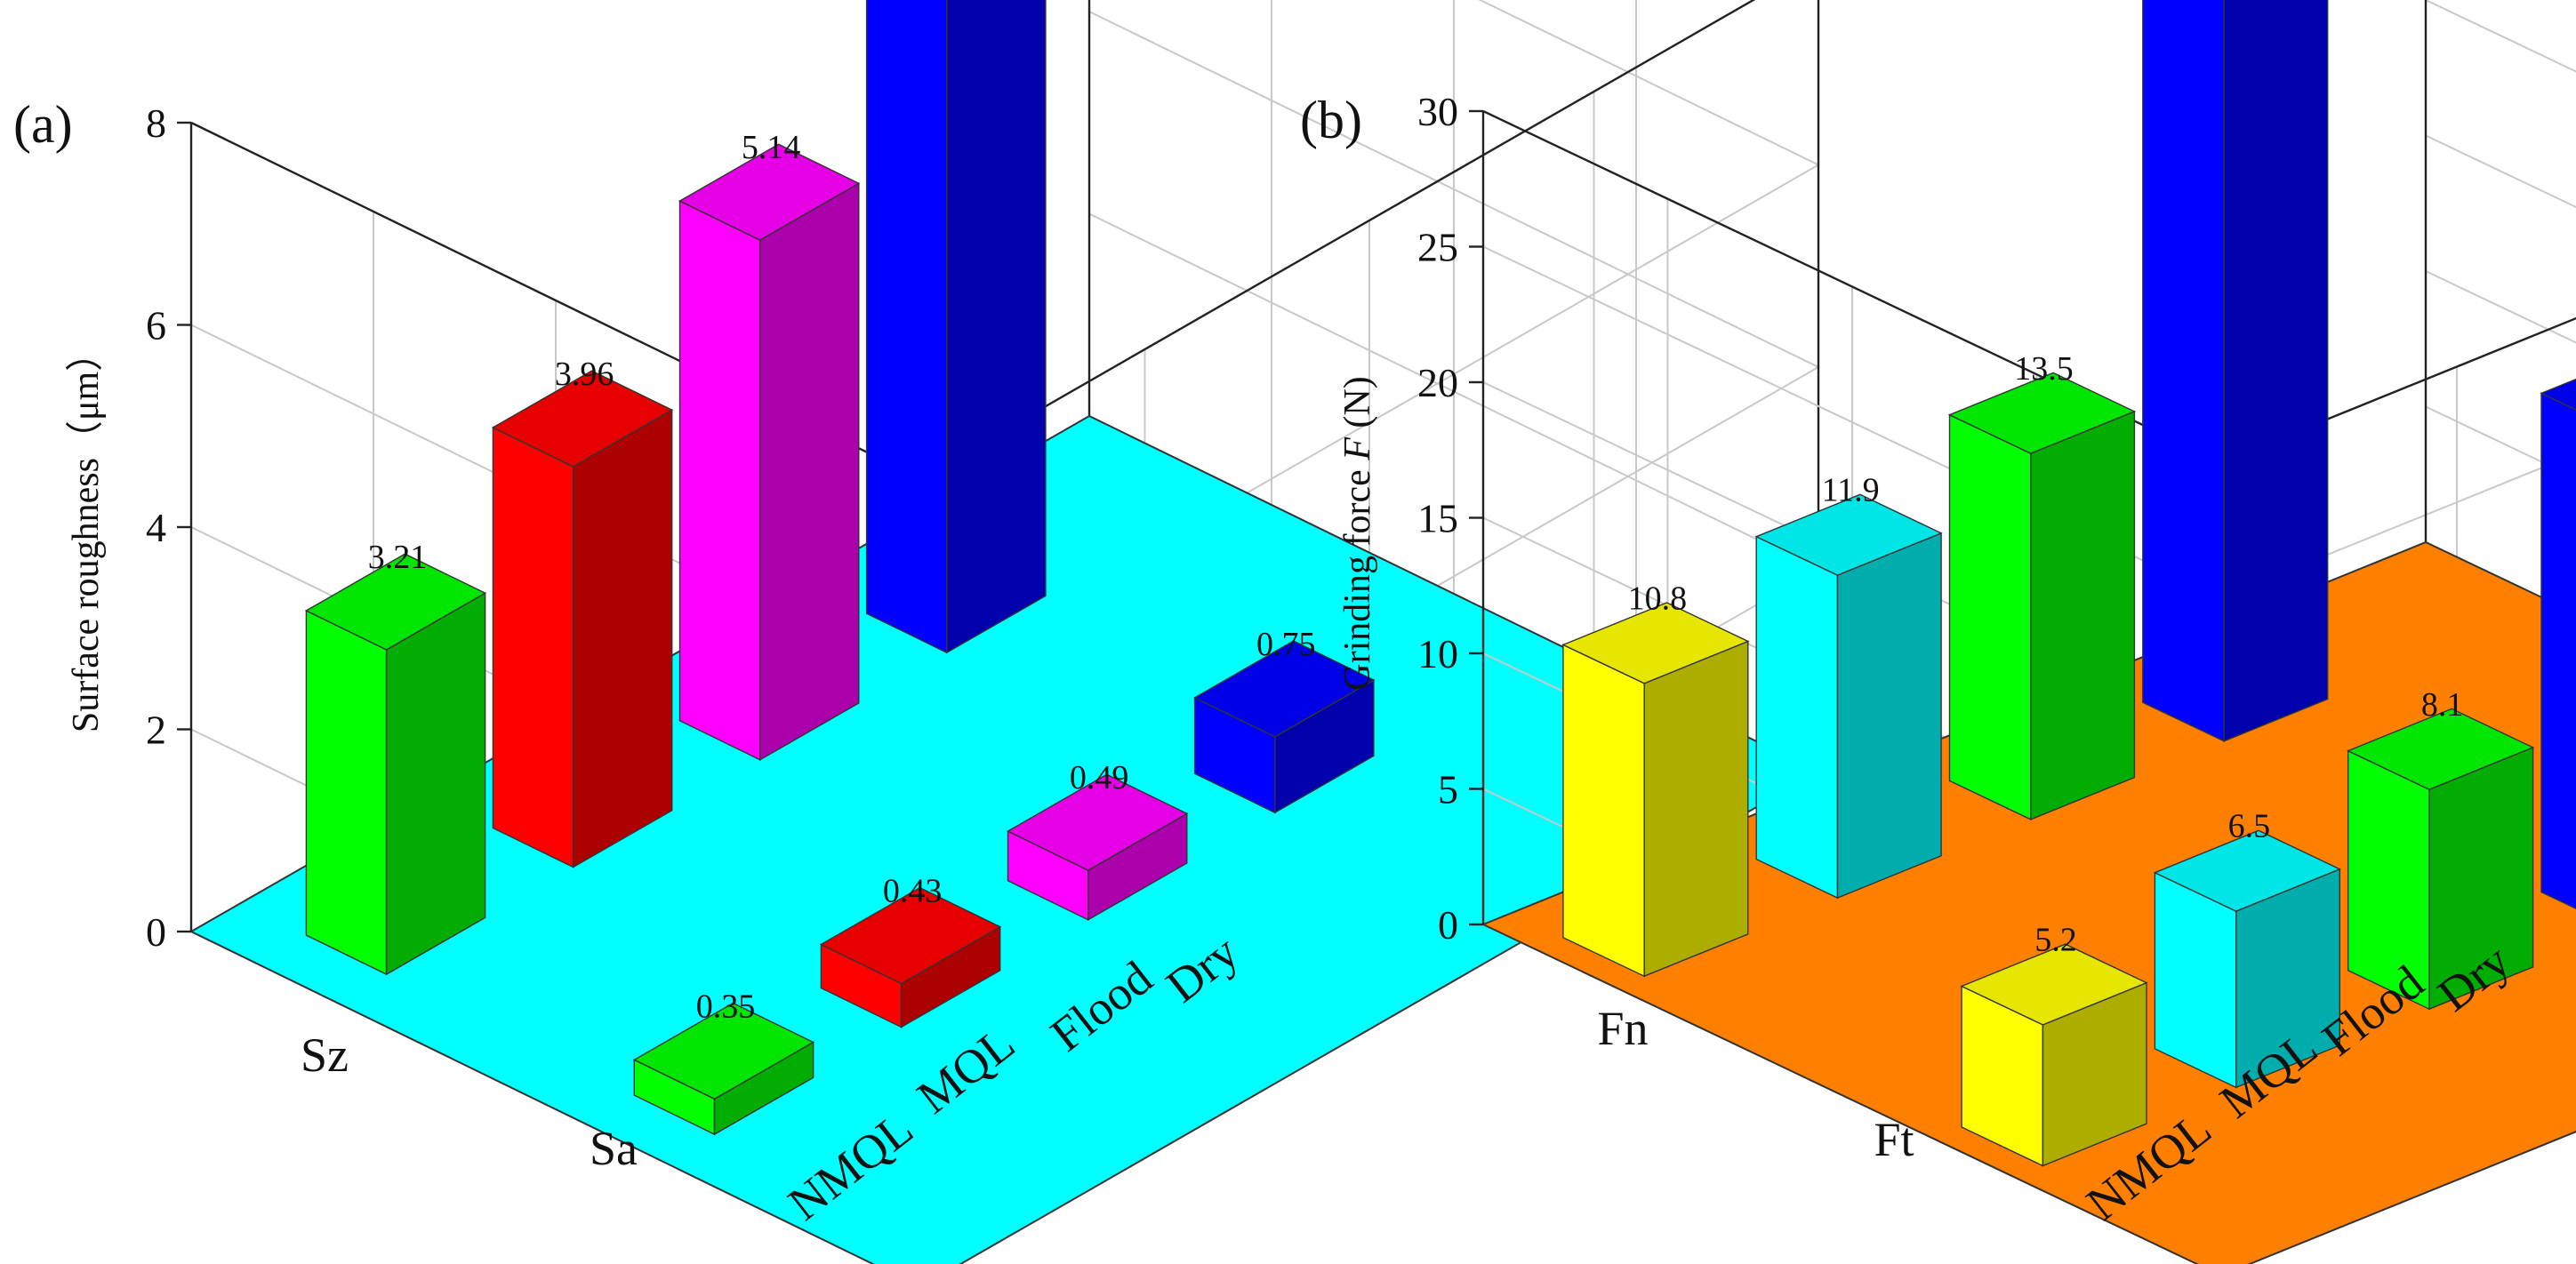  What do you see at coordinates (1099, 777) in the screenshot?
I see `value-label-flood-sa: 0.49` at bounding box center [1099, 777].